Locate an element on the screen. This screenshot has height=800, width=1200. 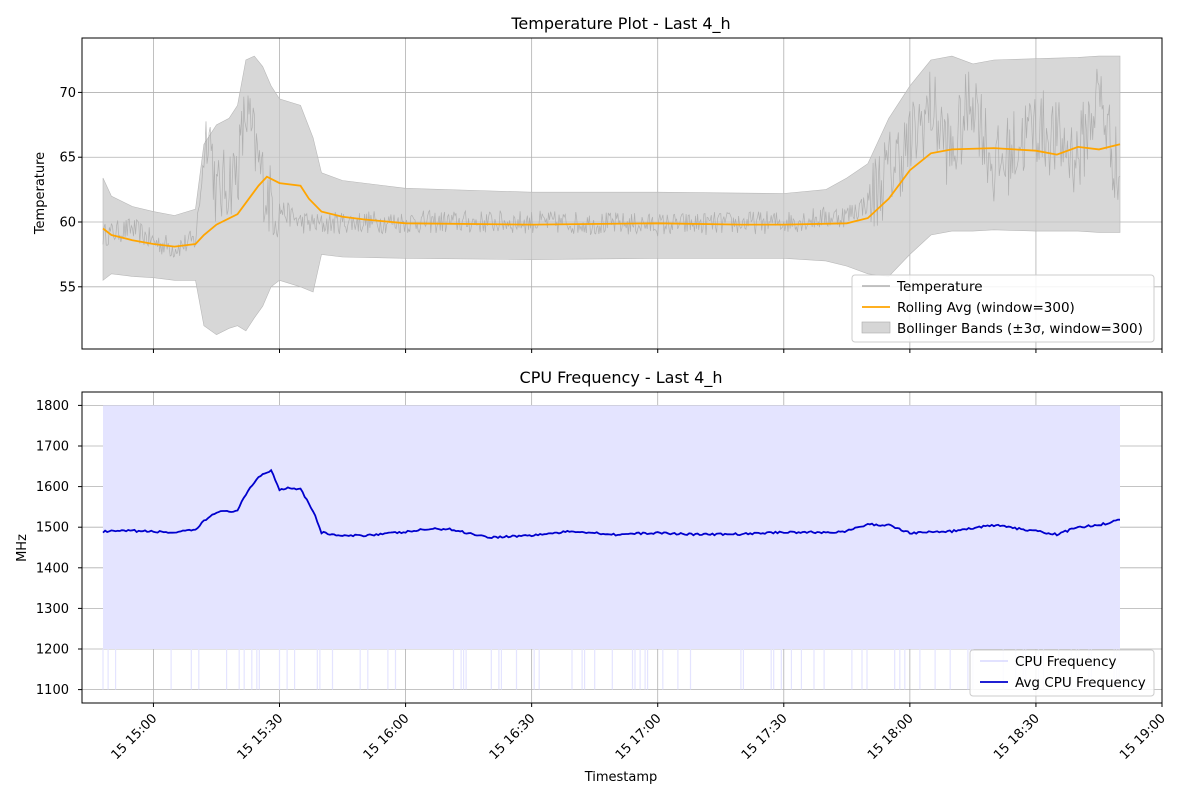
legend-rolling-avg-label: Rolling Avg (window=300) is located at coordinates (986, 308).